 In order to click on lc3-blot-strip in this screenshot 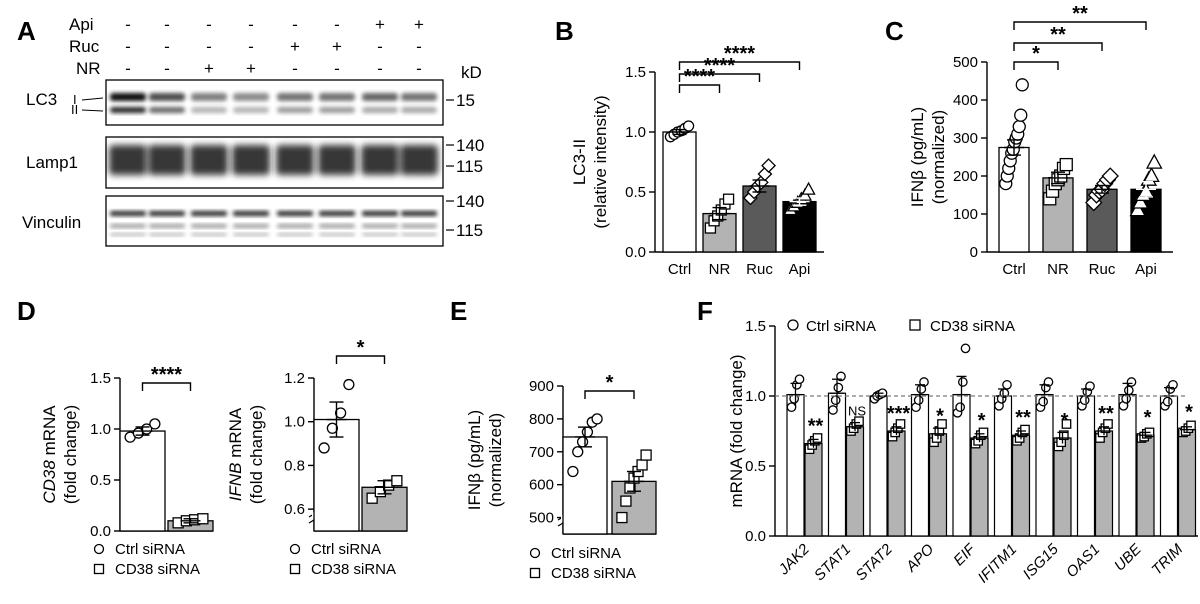, I will do `click(274, 102)`.